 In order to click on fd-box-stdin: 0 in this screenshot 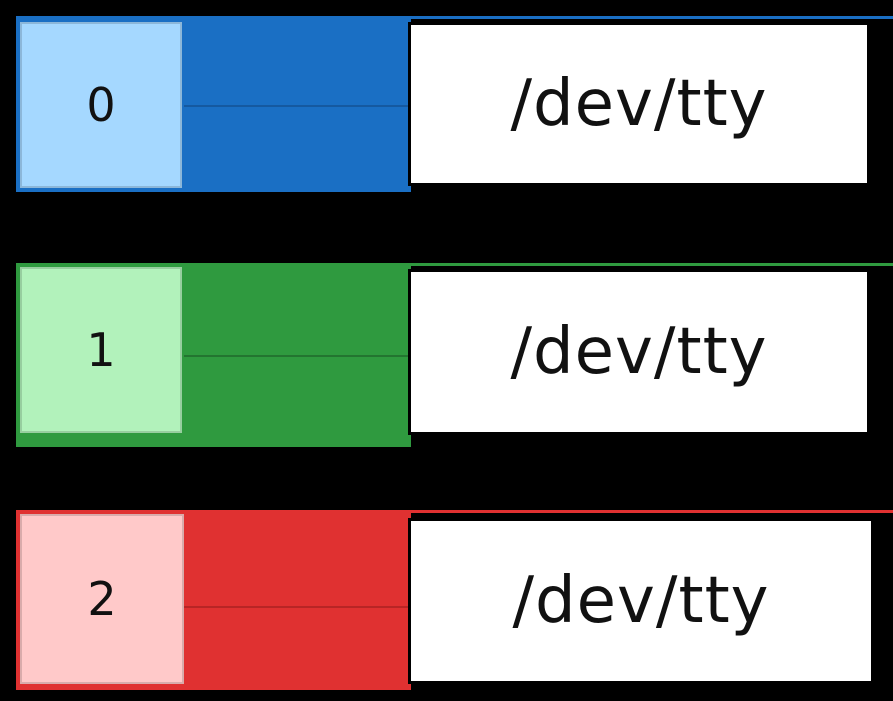, I will do `click(101, 105)`.